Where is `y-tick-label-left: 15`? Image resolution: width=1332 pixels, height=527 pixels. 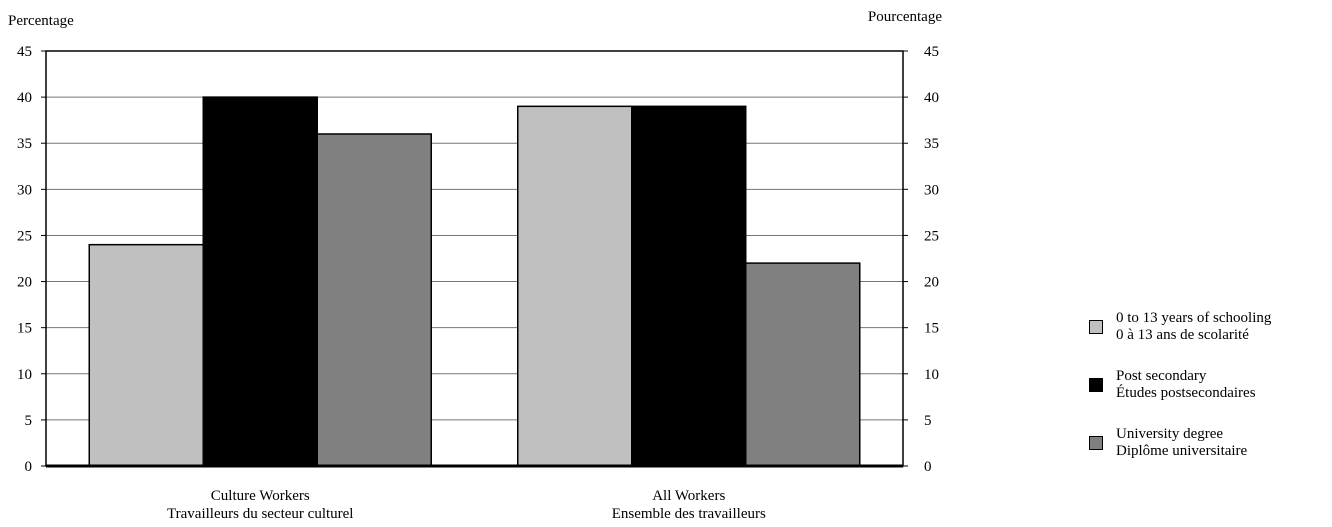
y-tick-label-left: 15 is located at coordinates (24, 329).